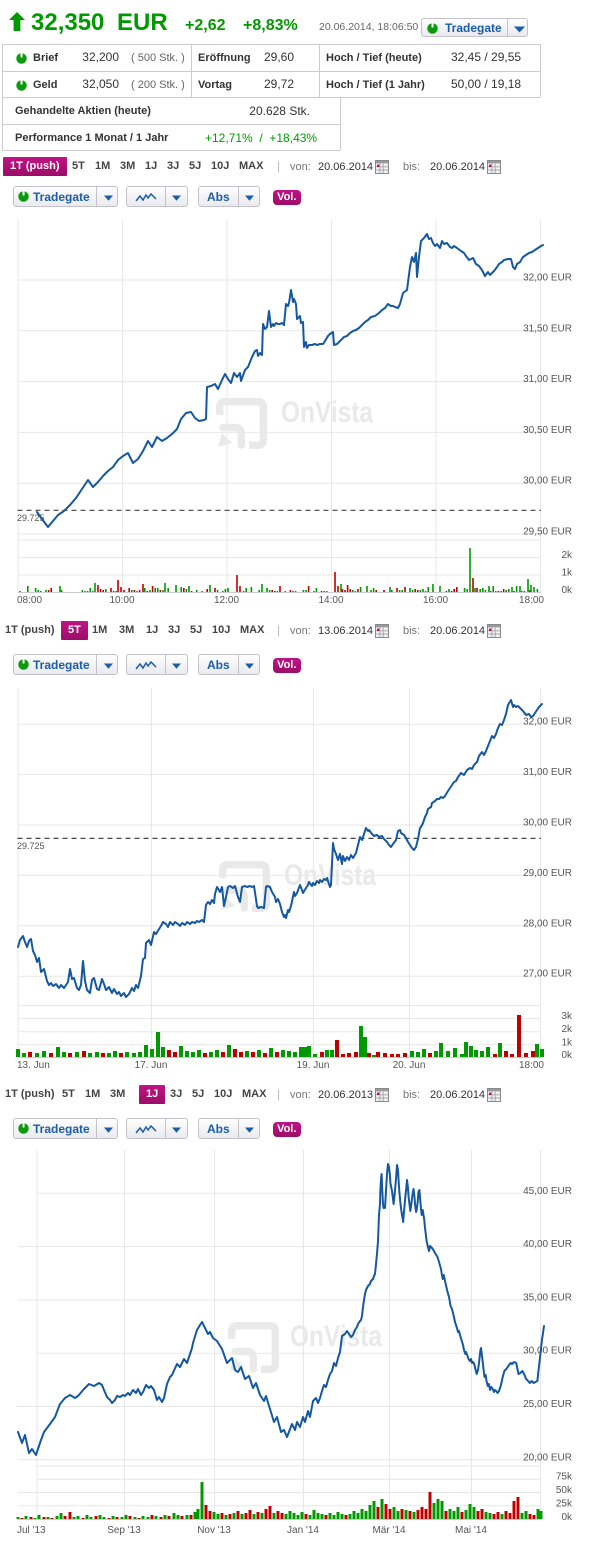  Describe the element at coordinates (31, 1530) in the screenshot. I see `svg-text: Jul '13` at that location.